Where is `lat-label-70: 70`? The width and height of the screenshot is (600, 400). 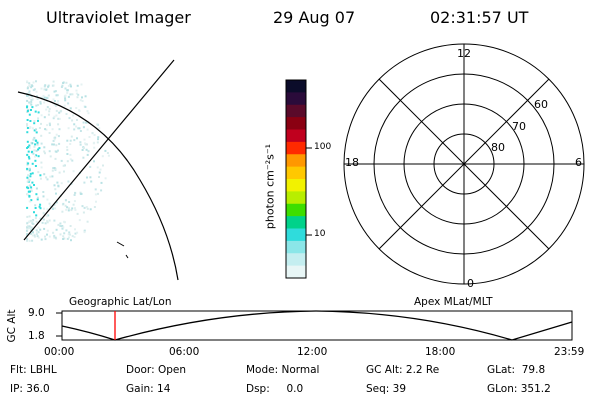
lat-label-70: 70 is located at coordinates (519, 126).